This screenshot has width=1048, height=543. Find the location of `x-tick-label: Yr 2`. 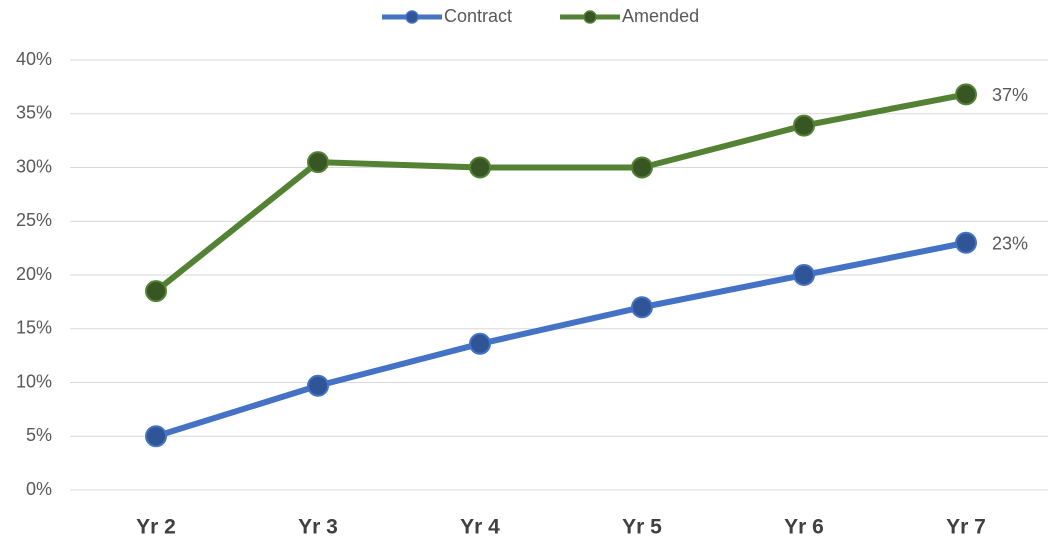

x-tick-label: Yr 2 is located at coordinates (156, 527).